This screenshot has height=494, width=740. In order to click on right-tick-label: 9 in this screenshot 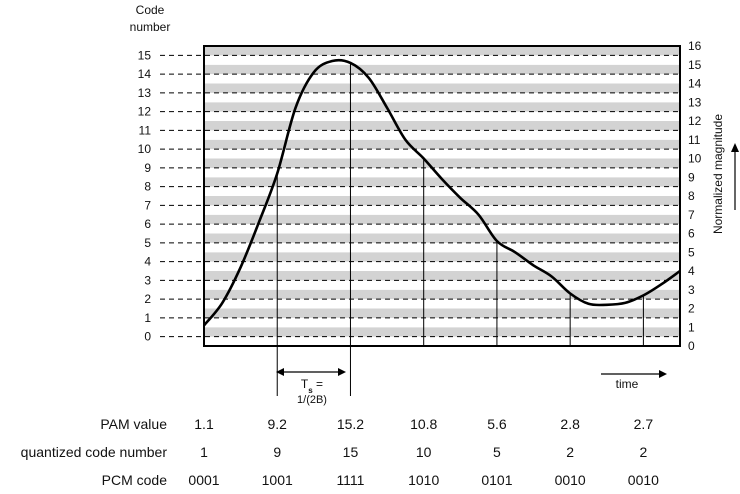, I will do `click(691, 177)`.